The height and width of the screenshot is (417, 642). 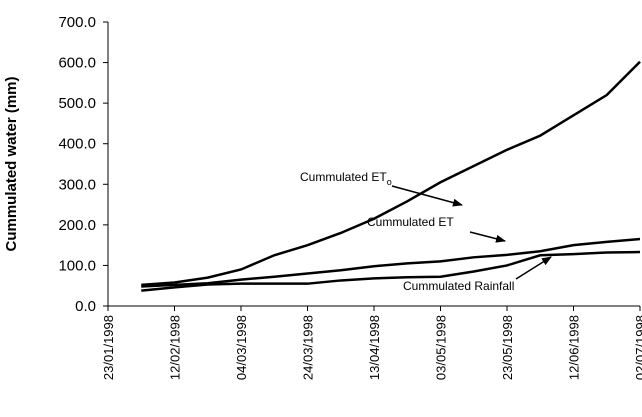 What do you see at coordinates (308, 347) in the screenshot?
I see `x-tick-label: 24/03/1998` at bounding box center [308, 347].